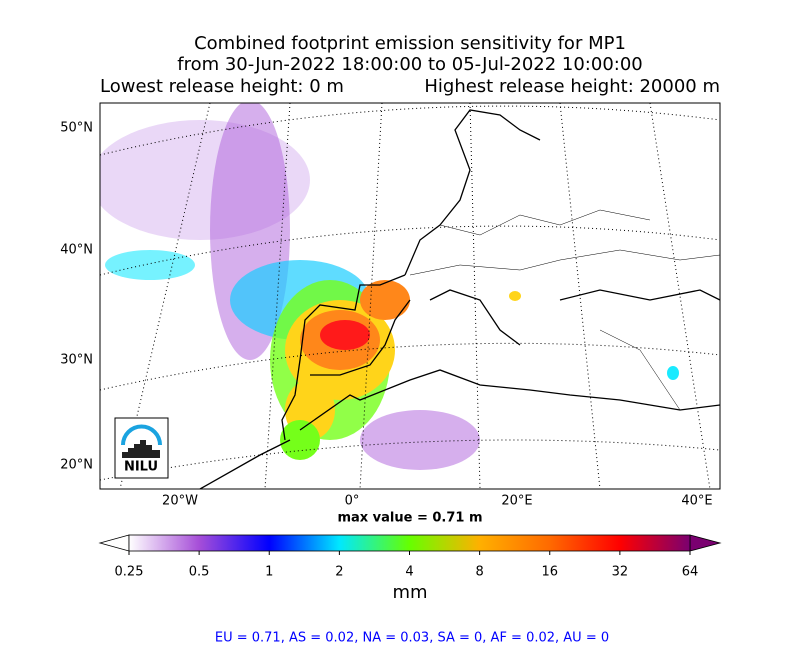 Image resolution: width=800 pixels, height=654 pixels. Describe the element at coordinates (222, 86) in the screenshot. I see `release-low: Lowest release height: 0 m` at that location.